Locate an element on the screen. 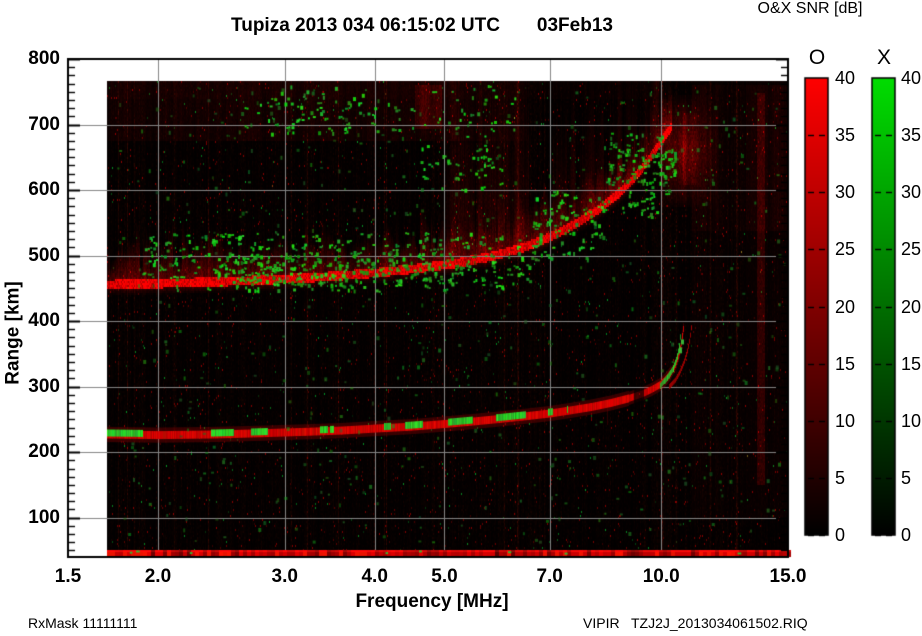 The width and height of the screenshot is (922, 636). colorbar-o-tick-label: 15 is located at coordinates (845, 363).